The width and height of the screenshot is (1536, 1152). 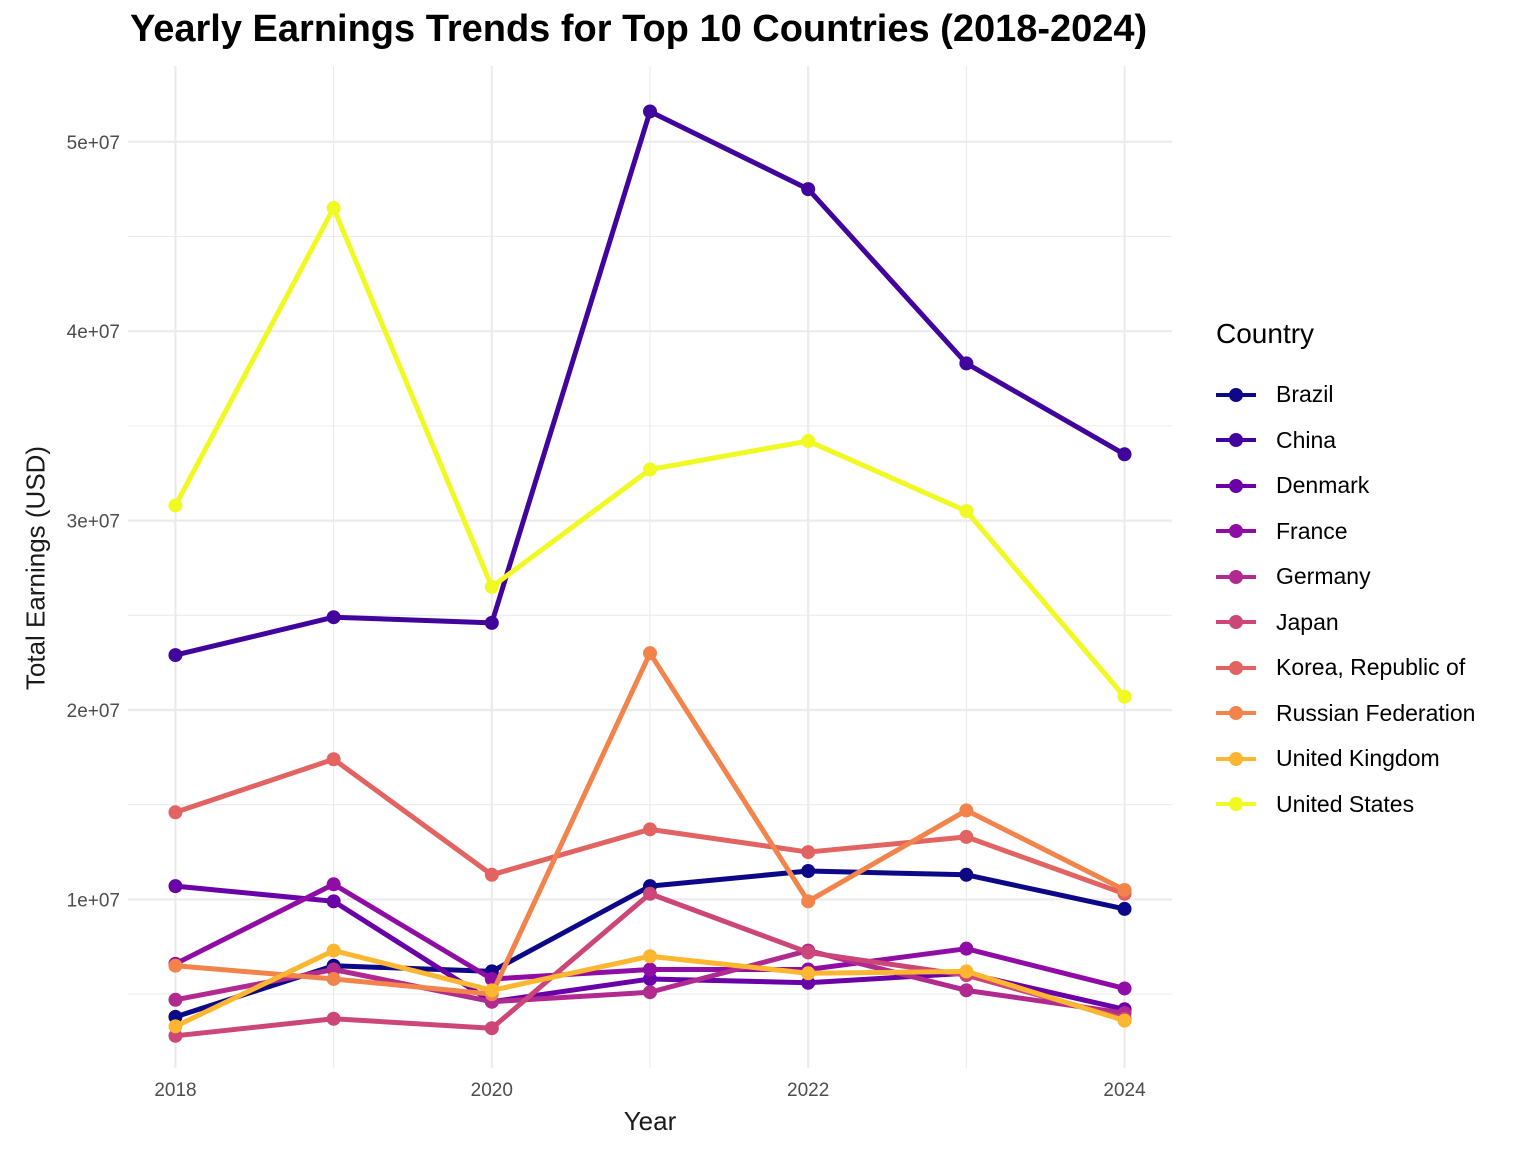 What do you see at coordinates (1312, 530) in the screenshot?
I see `legend-label: France` at bounding box center [1312, 530].